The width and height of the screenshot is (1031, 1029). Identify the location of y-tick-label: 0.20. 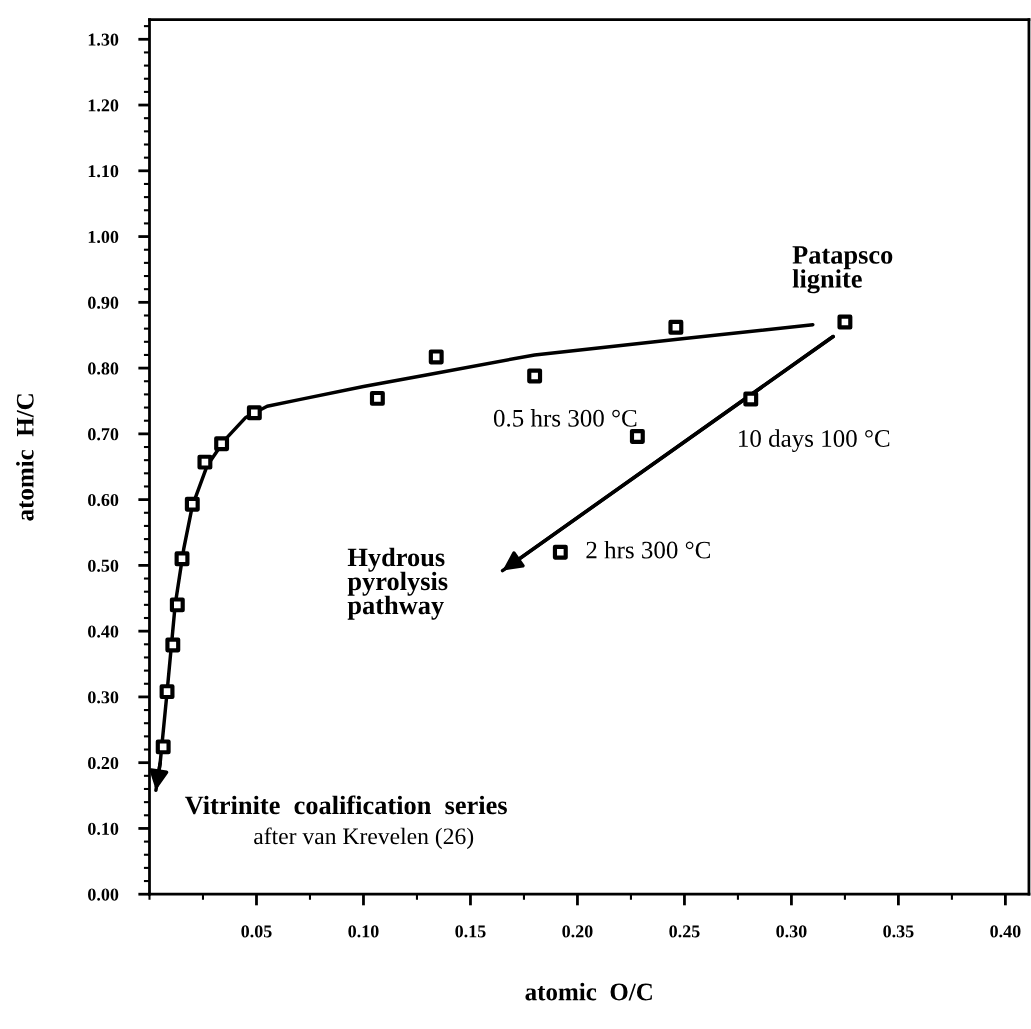
(103, 763).